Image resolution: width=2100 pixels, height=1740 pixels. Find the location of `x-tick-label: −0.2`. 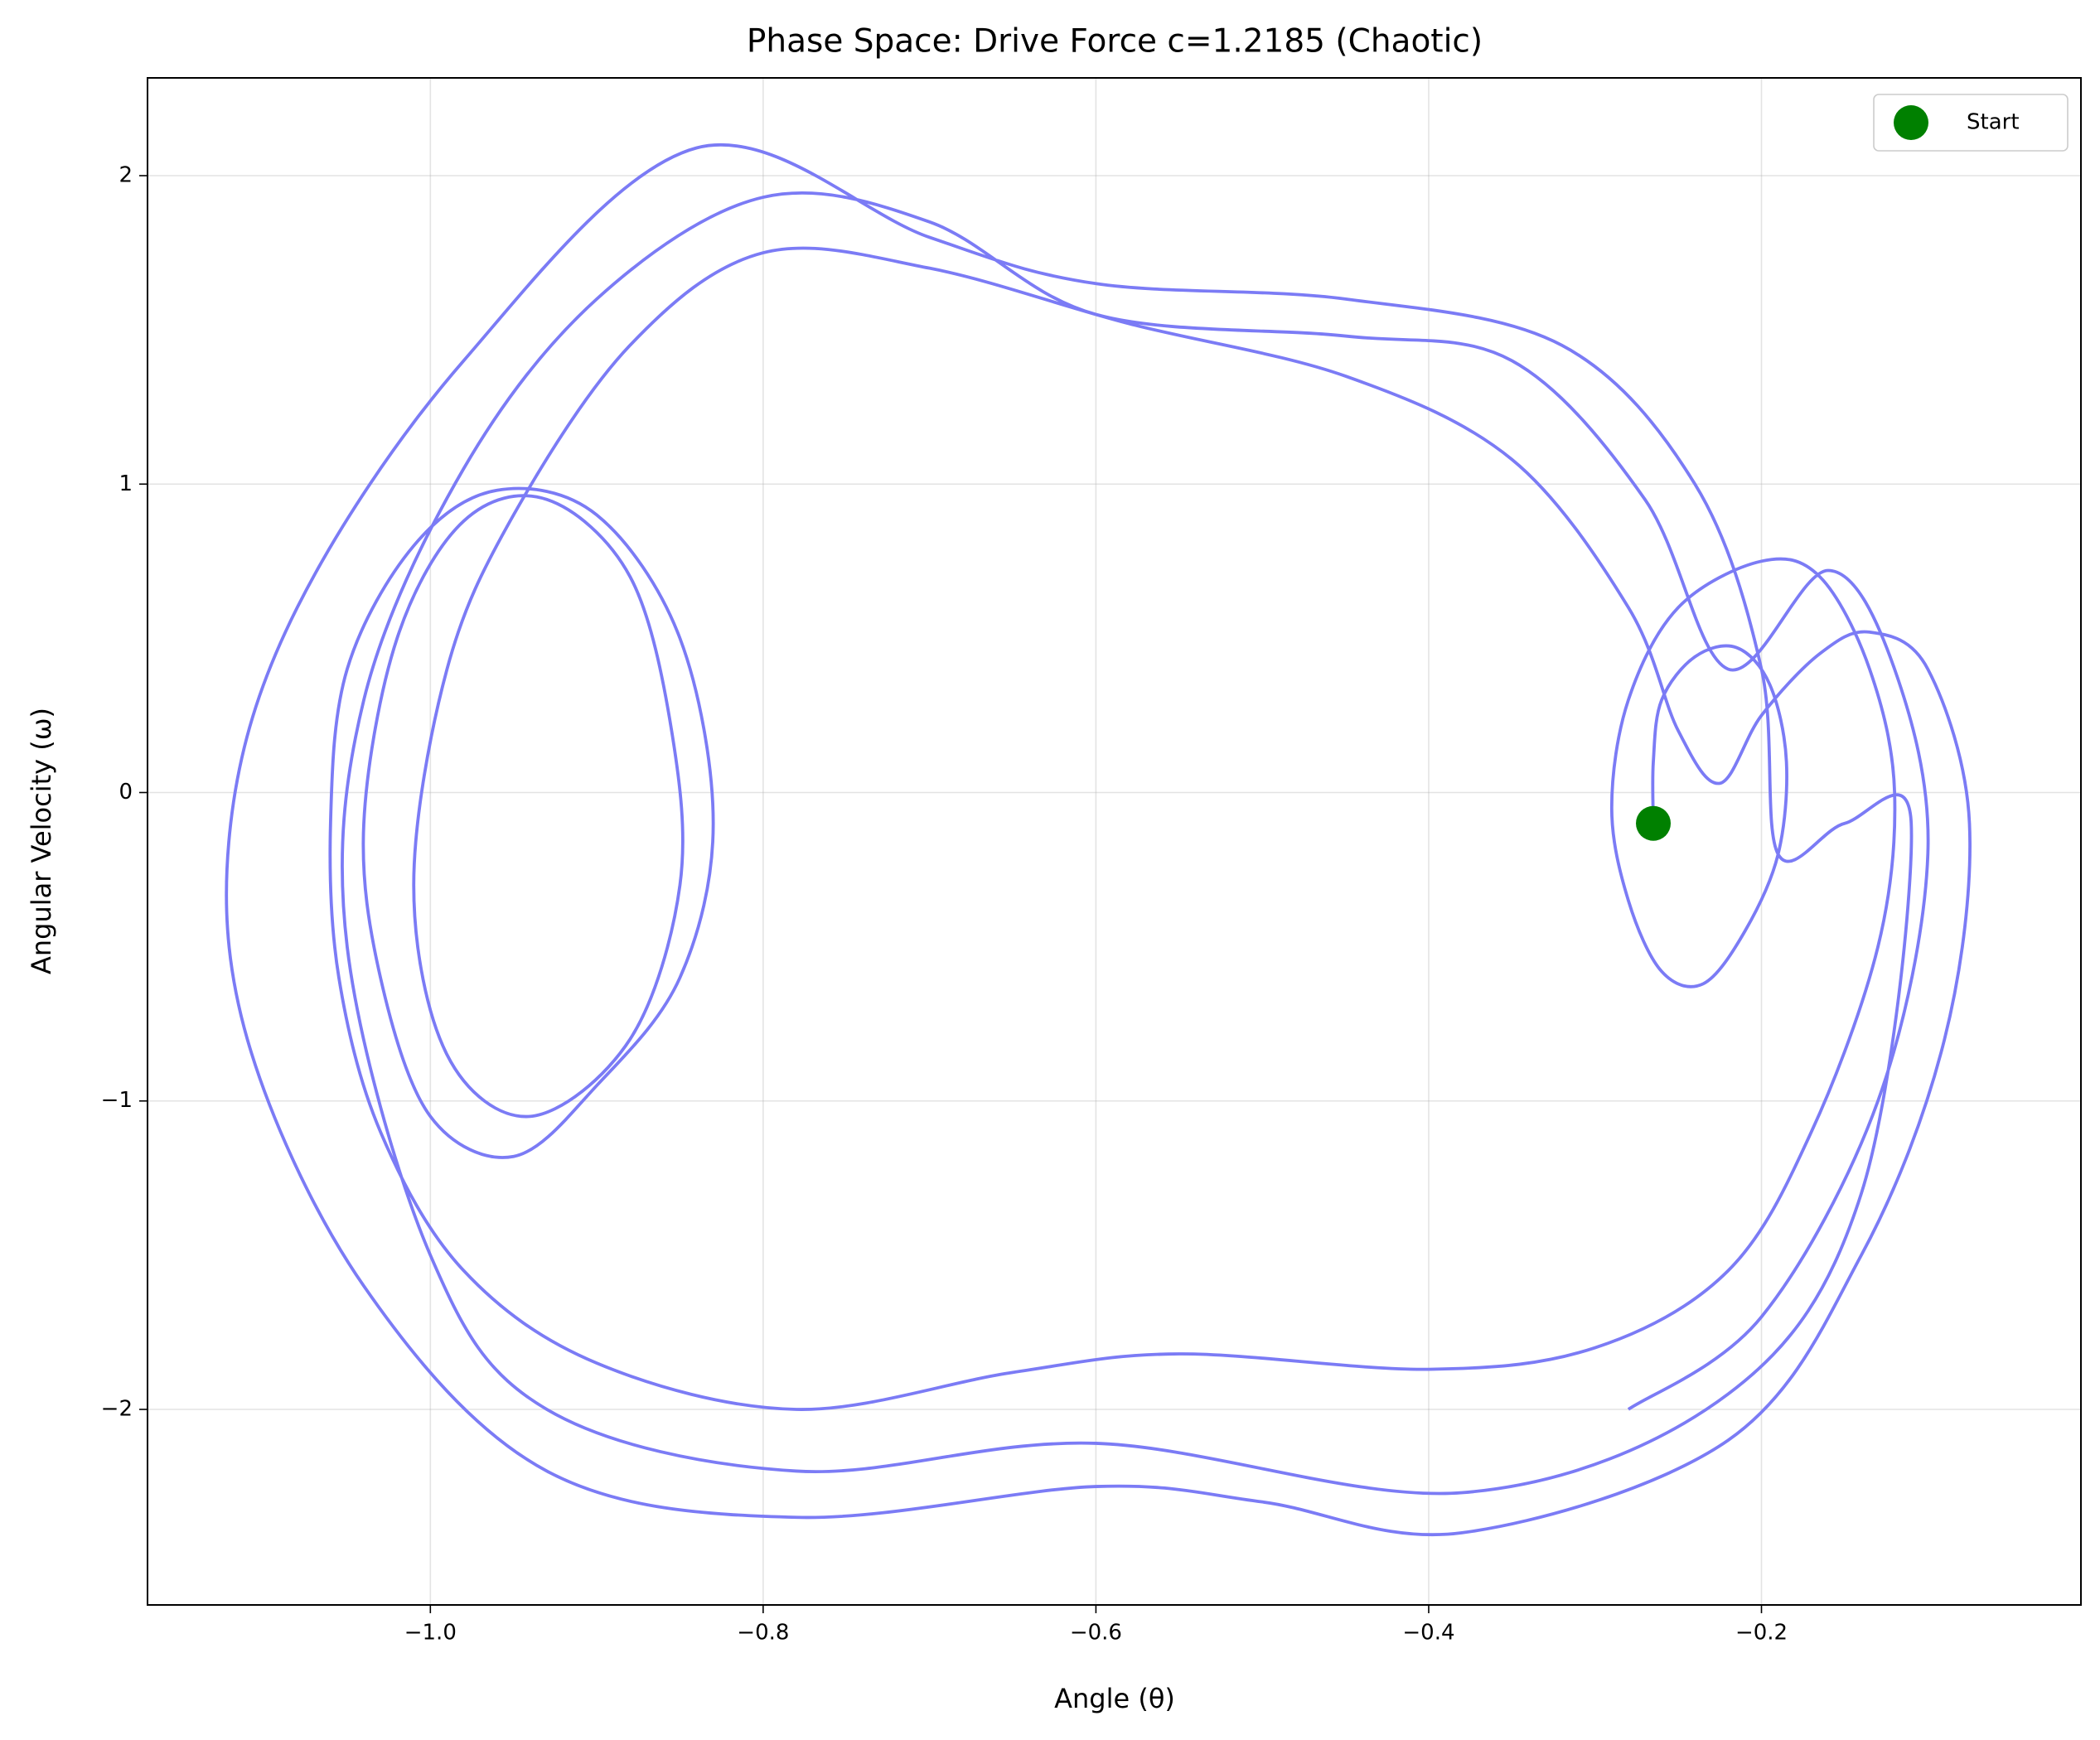

x-tick-label: −0.2 is located at coordinates (1762, 1633).